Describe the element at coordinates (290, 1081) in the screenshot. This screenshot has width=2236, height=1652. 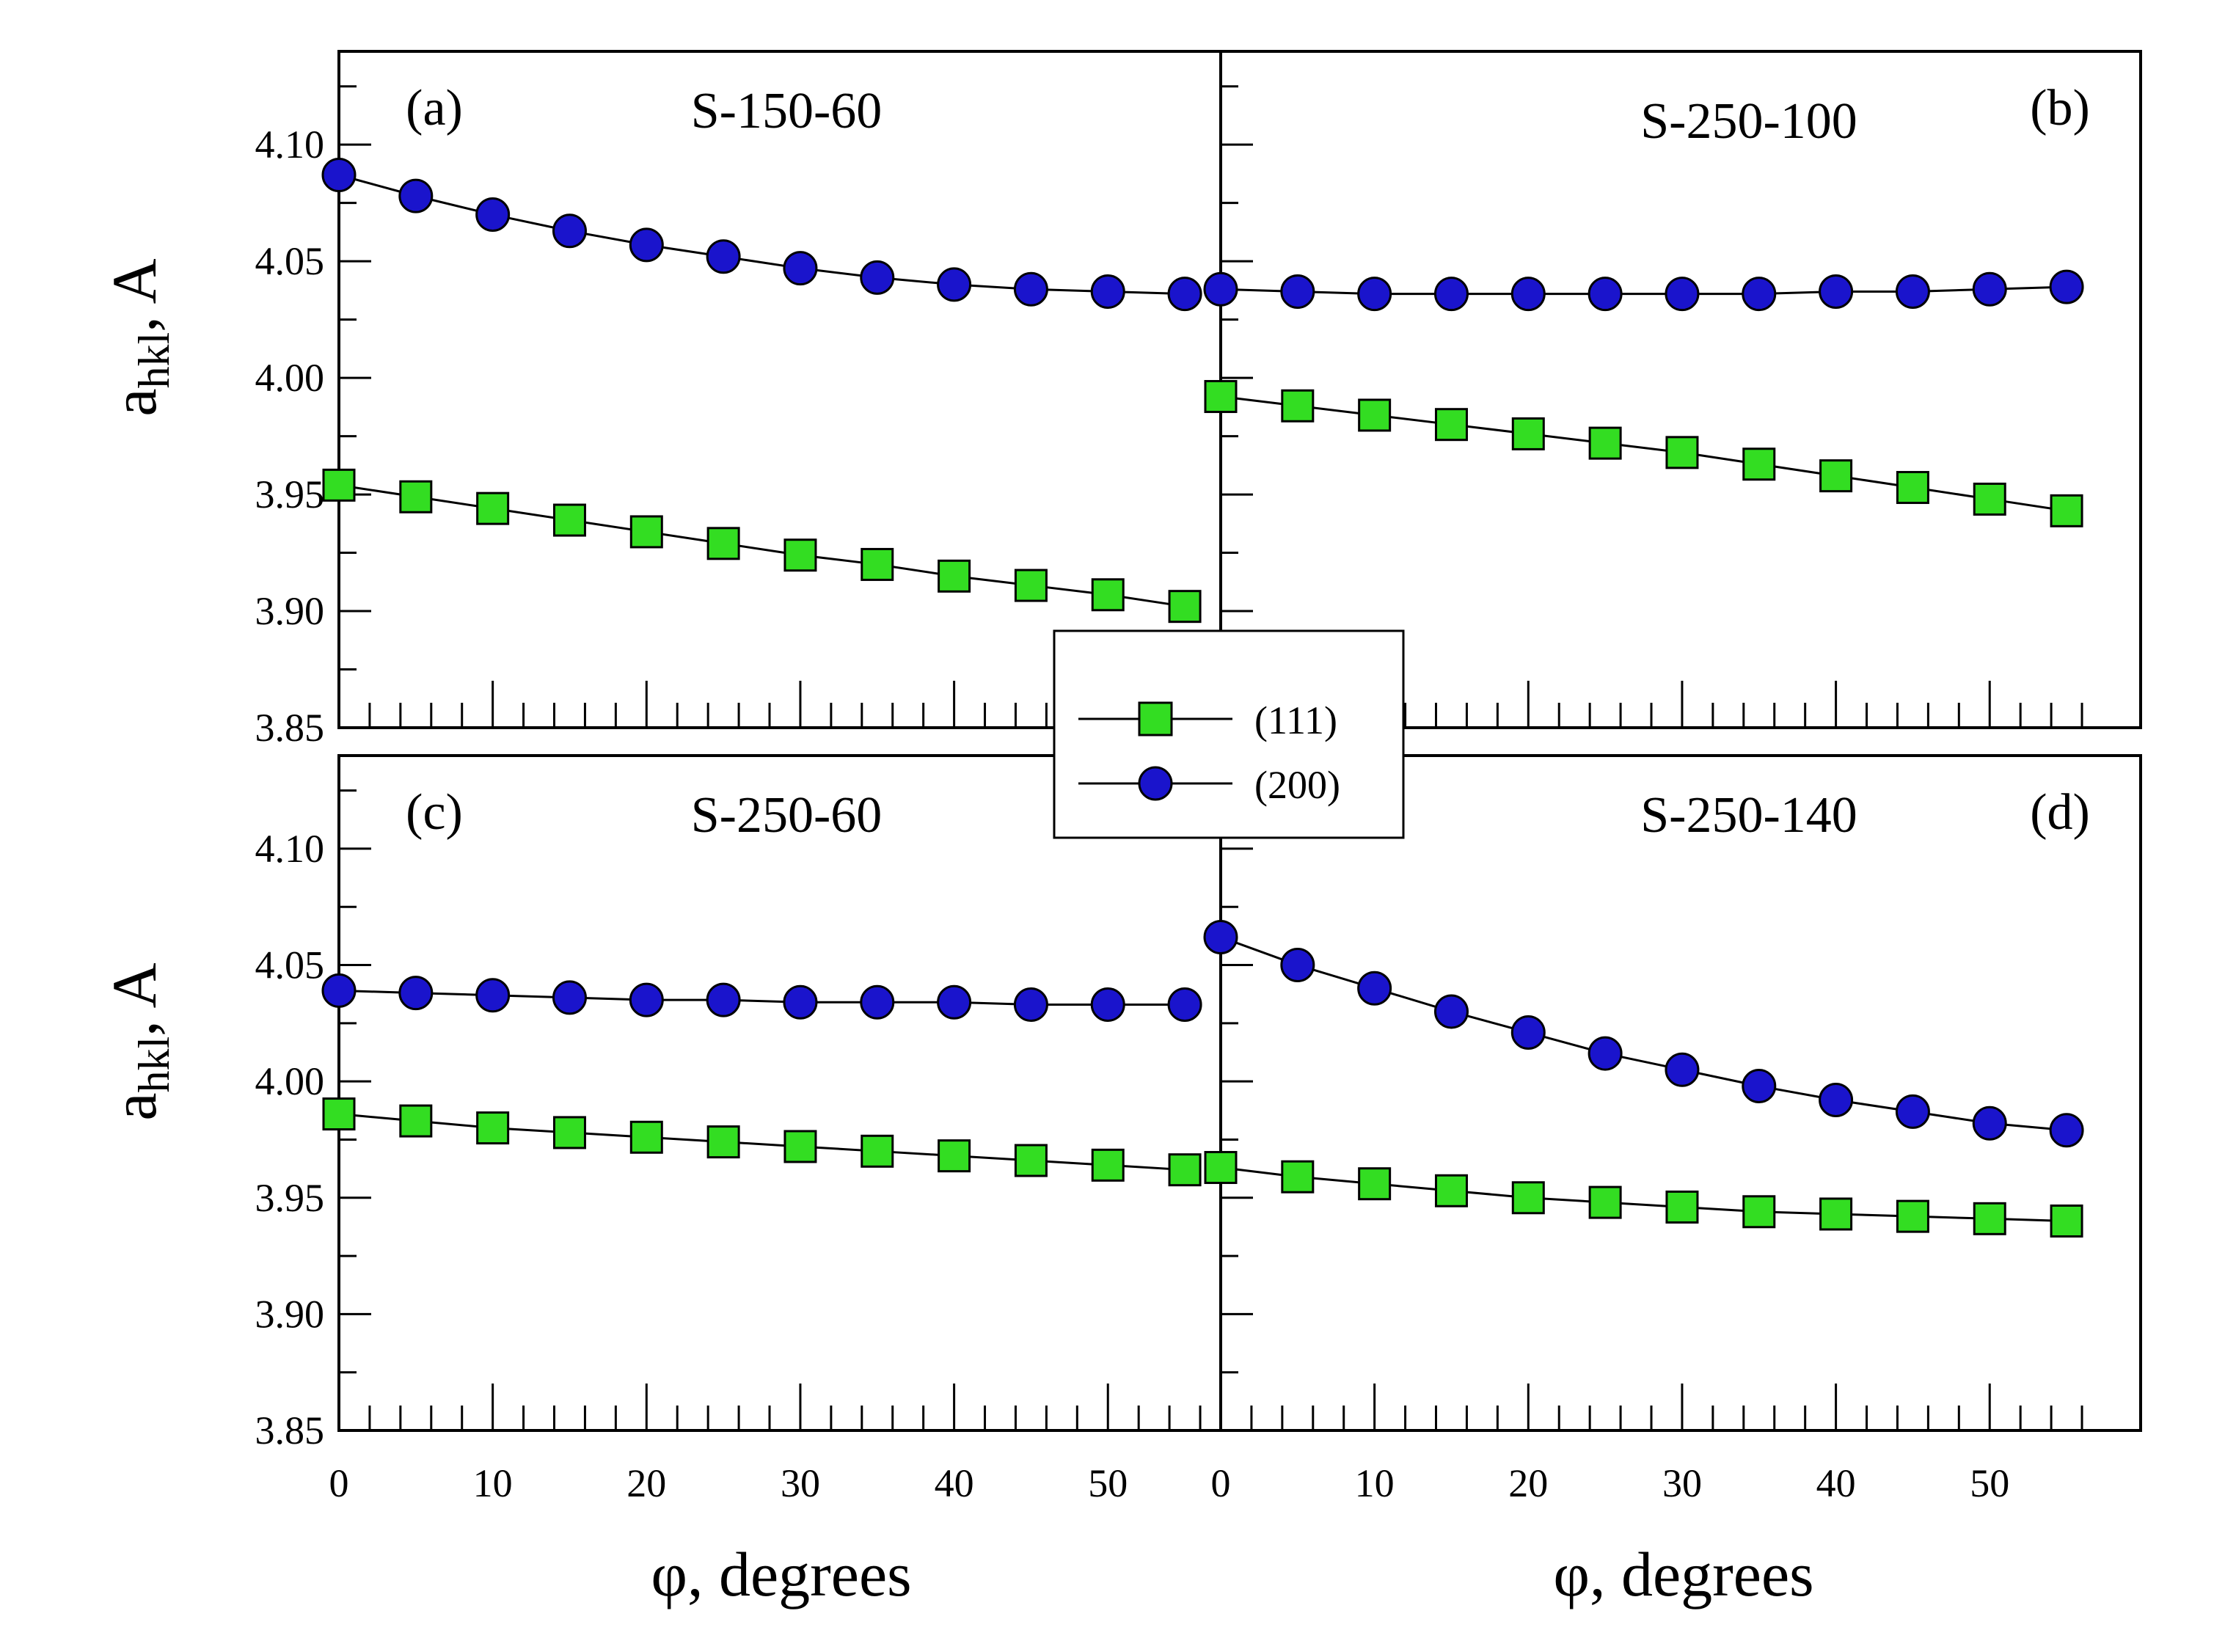
I see `y-tick-label: 4.00` at that location.